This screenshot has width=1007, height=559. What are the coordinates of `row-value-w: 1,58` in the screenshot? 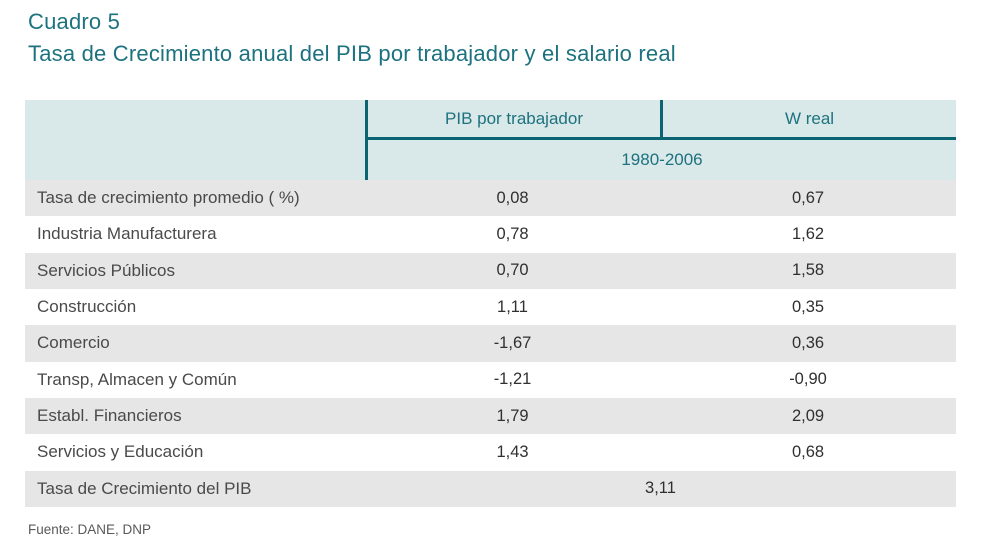 It's located at (808, 270).